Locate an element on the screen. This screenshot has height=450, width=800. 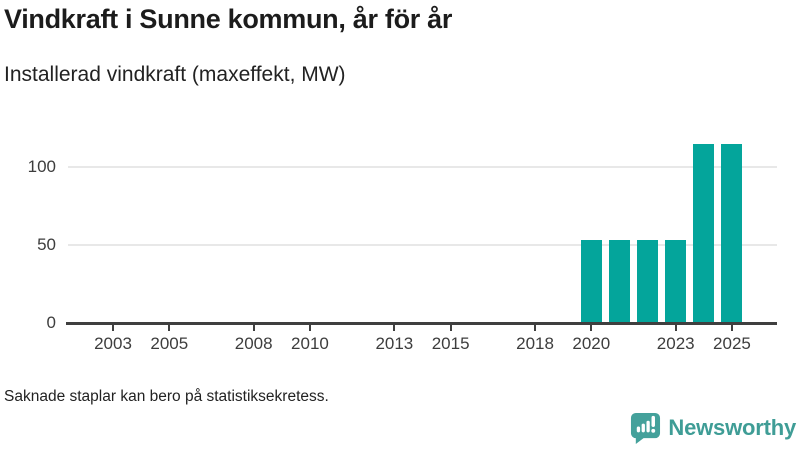
x-axis-label-2003: 2003 is located at coordinates (113, 343).